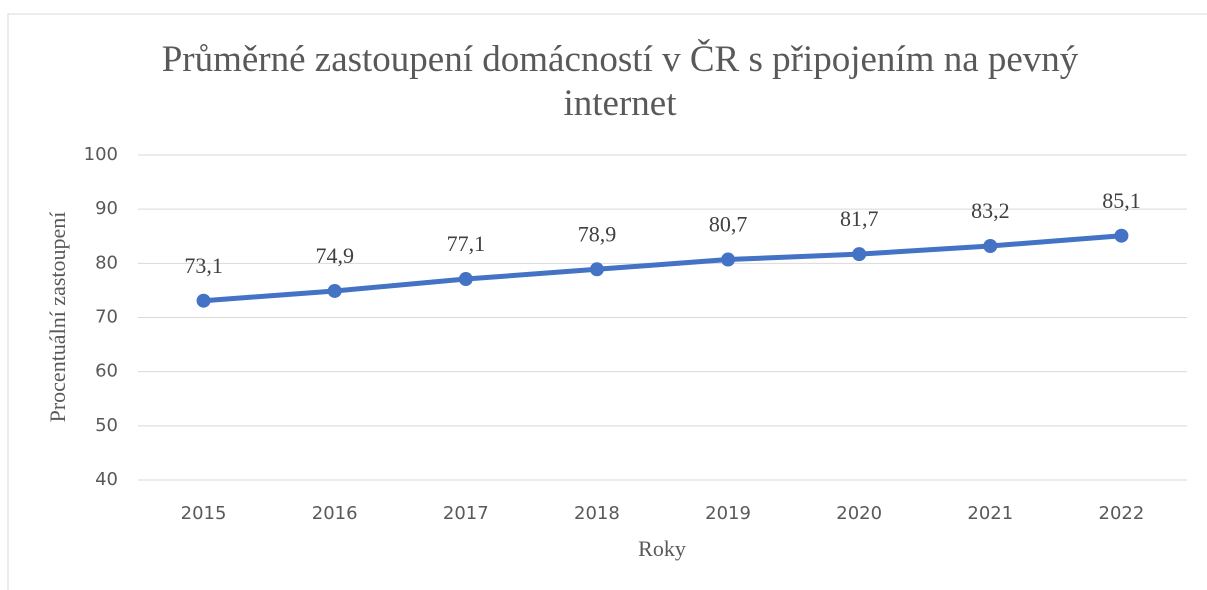 The image size is (1207, 590). What do you see at coordinates (662, 548) in the screenshot?
I see `x-axis-label: Roky` at bounding box center [662, 548].